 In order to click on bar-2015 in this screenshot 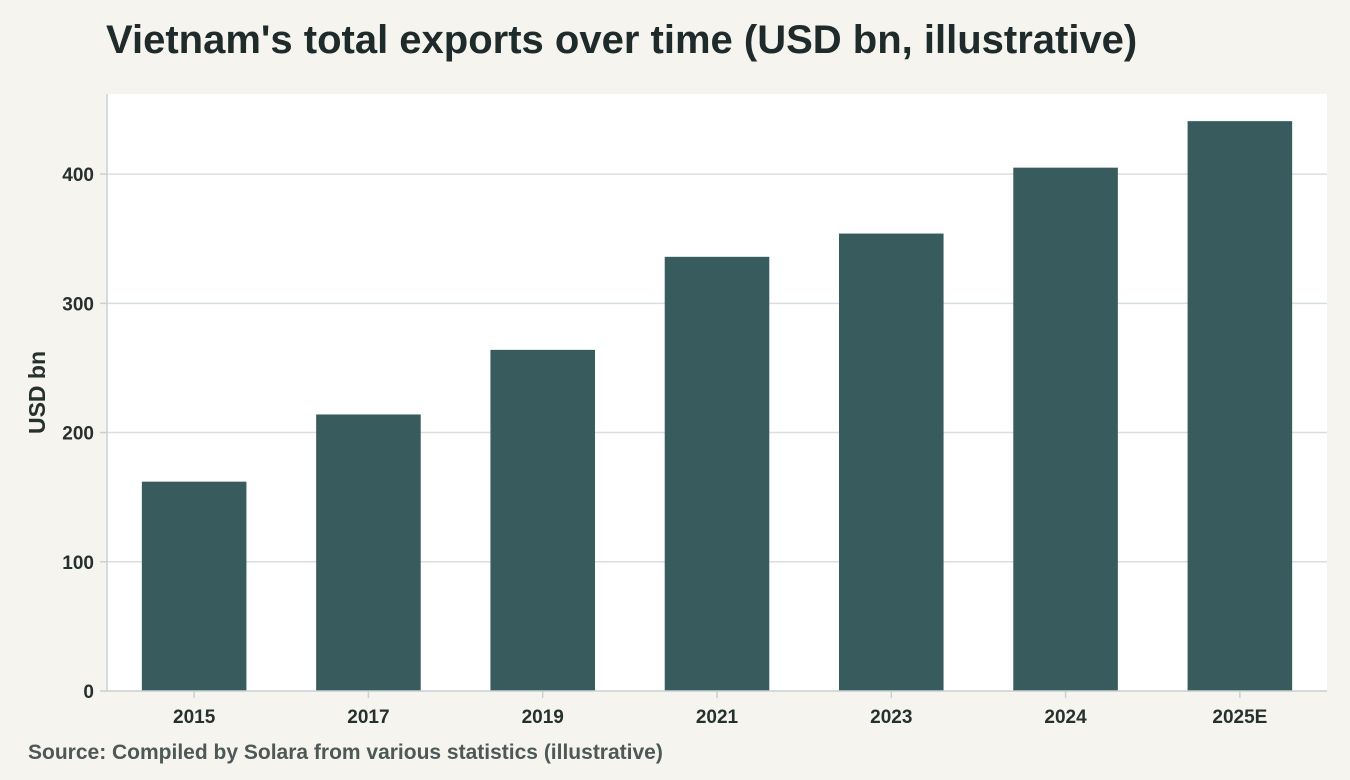, I will do `click(194, 586)`.